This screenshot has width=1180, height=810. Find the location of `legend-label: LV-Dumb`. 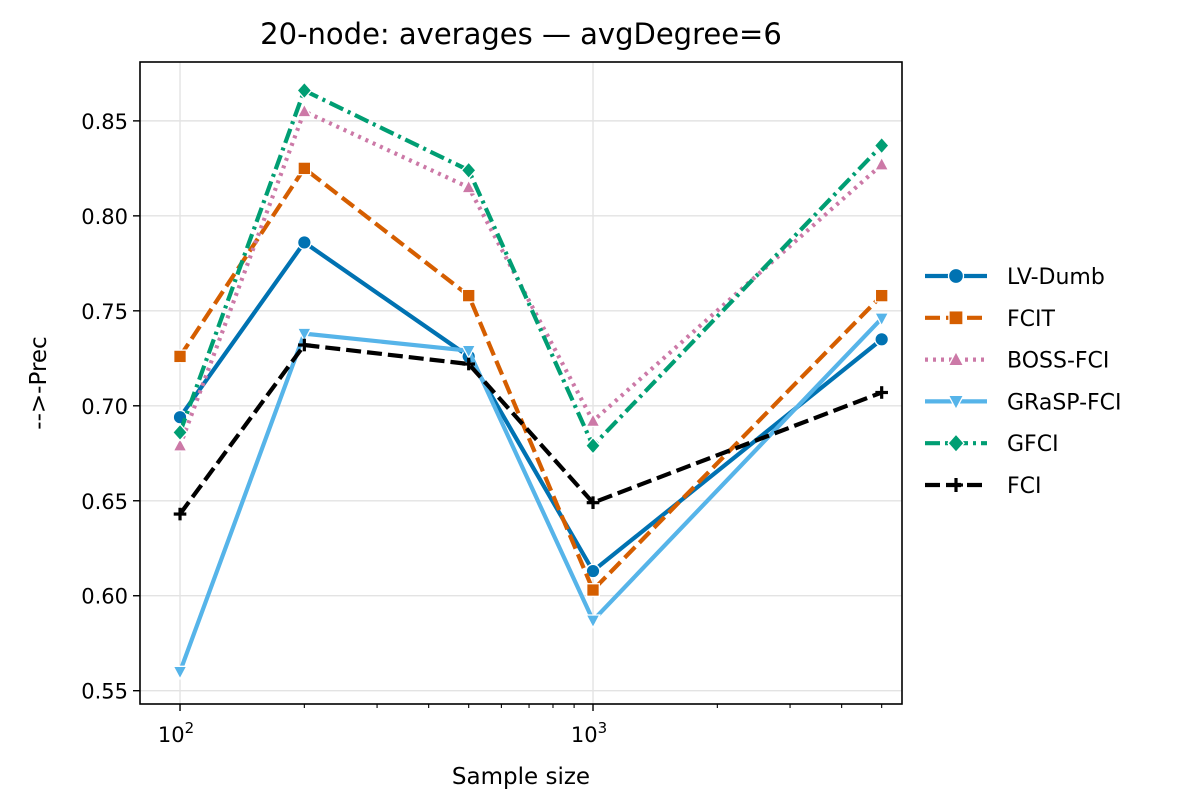

legend-label: LV-Dumb is located at coordinates (1056, 277).